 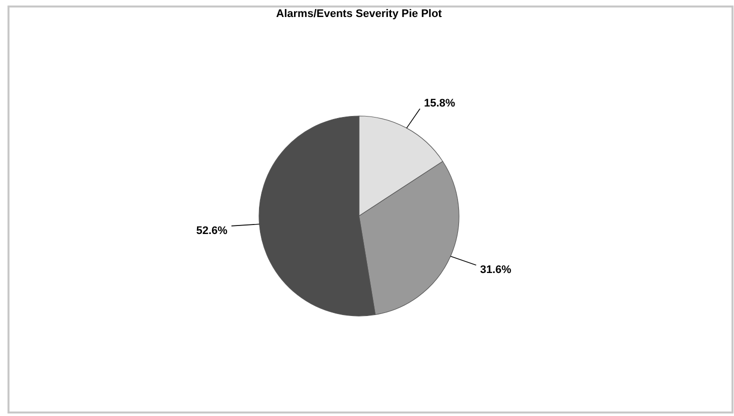 What do you see at coordinates (496, 270) in the screenshot?
I see `data-label: 31.6%` at bounding box center [496, 270].